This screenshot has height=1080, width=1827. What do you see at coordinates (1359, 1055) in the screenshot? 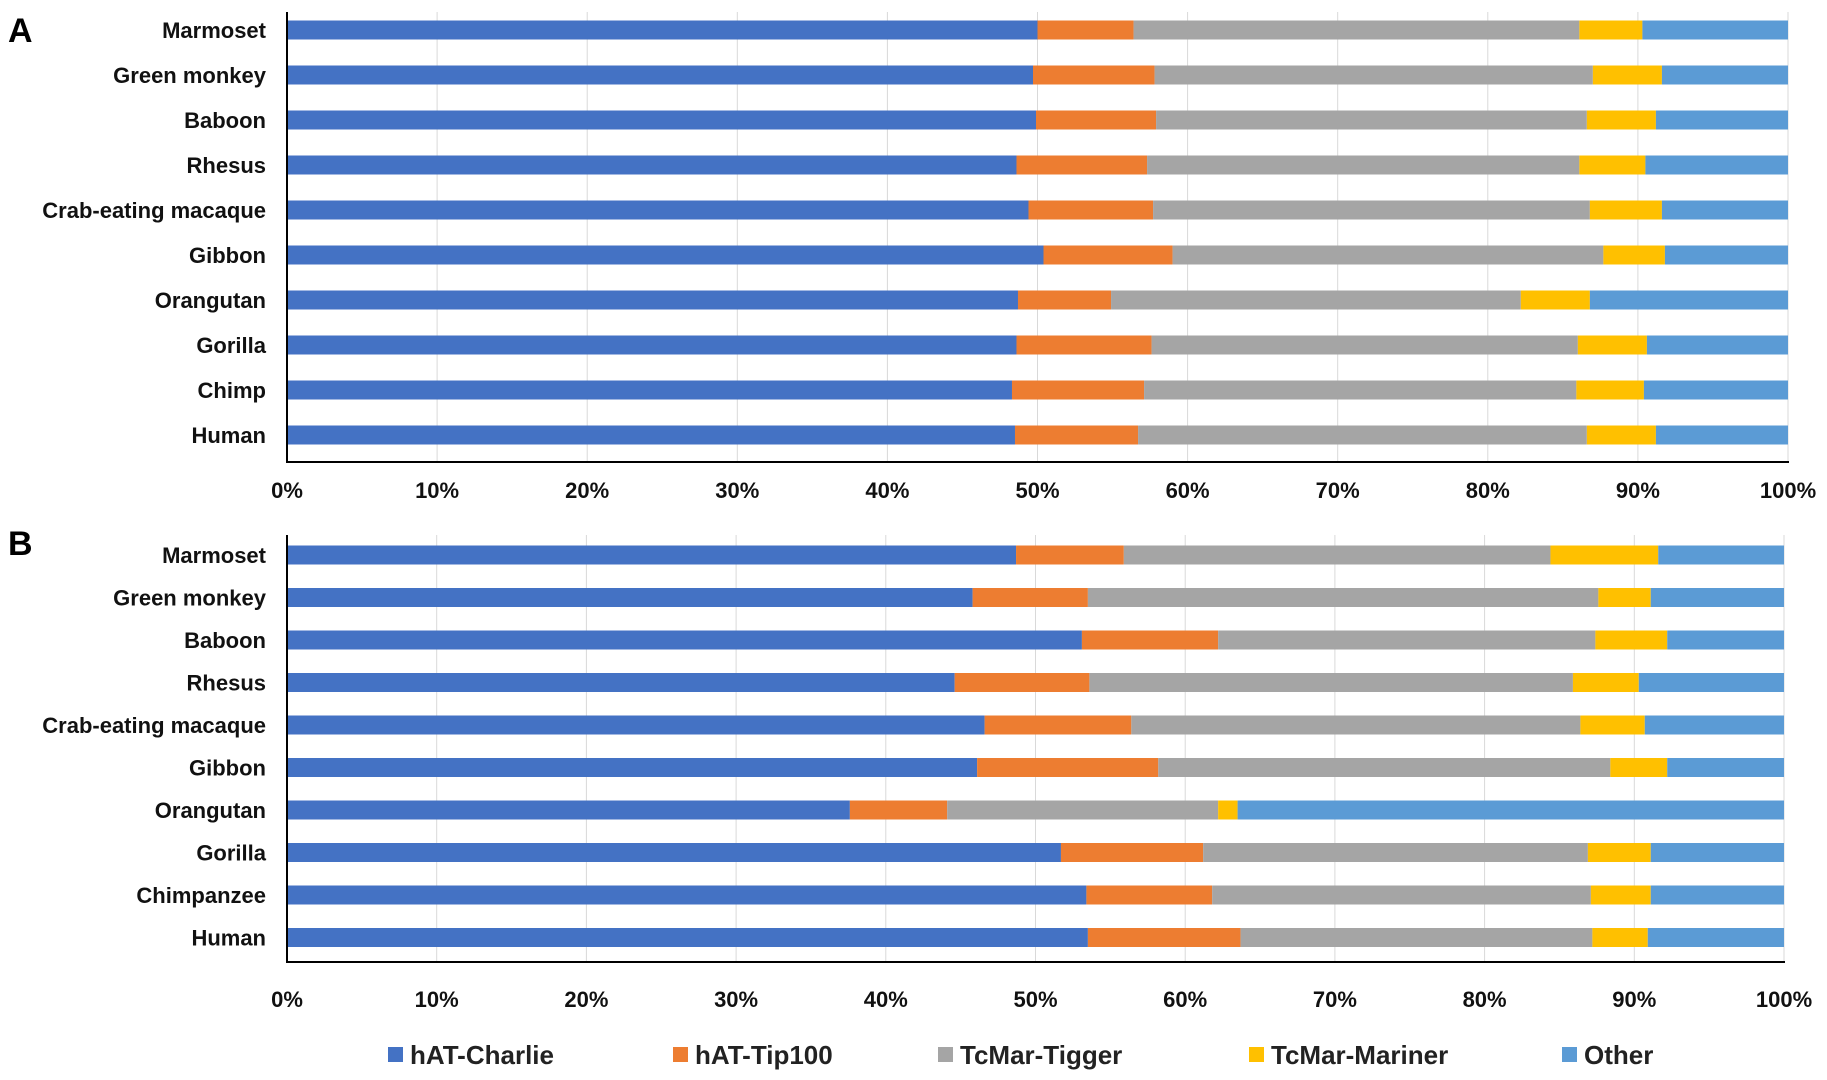
I see `legend-label-tcmar-mariner: TcMar-Mariner` at bounding box center [1359, 1055].